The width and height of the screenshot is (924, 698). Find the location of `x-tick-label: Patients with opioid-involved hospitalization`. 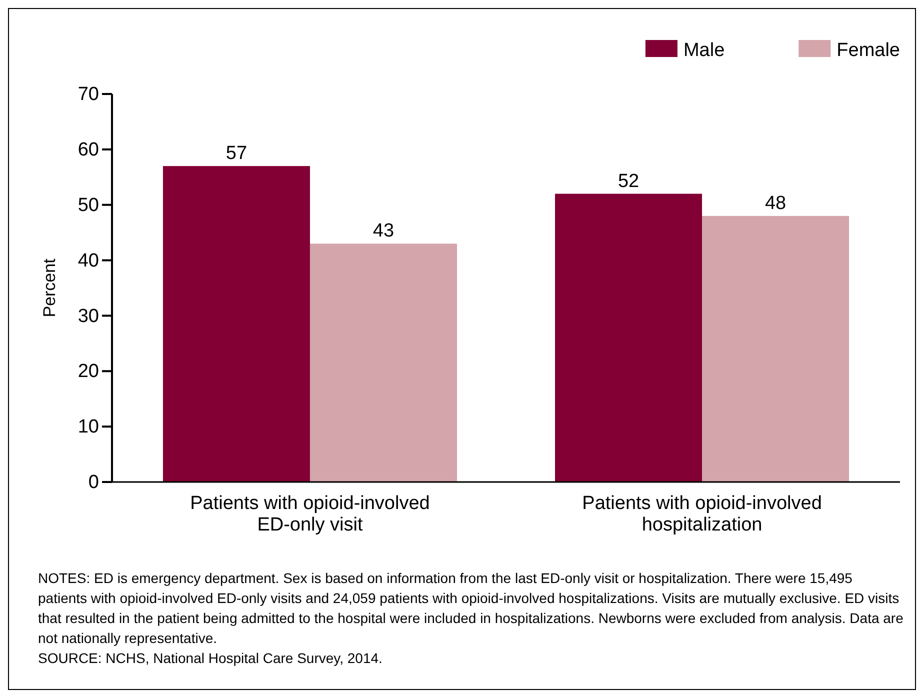

x-tick-label: Patients with opioid-involved hospitalization is located at coordinates (702, 514).